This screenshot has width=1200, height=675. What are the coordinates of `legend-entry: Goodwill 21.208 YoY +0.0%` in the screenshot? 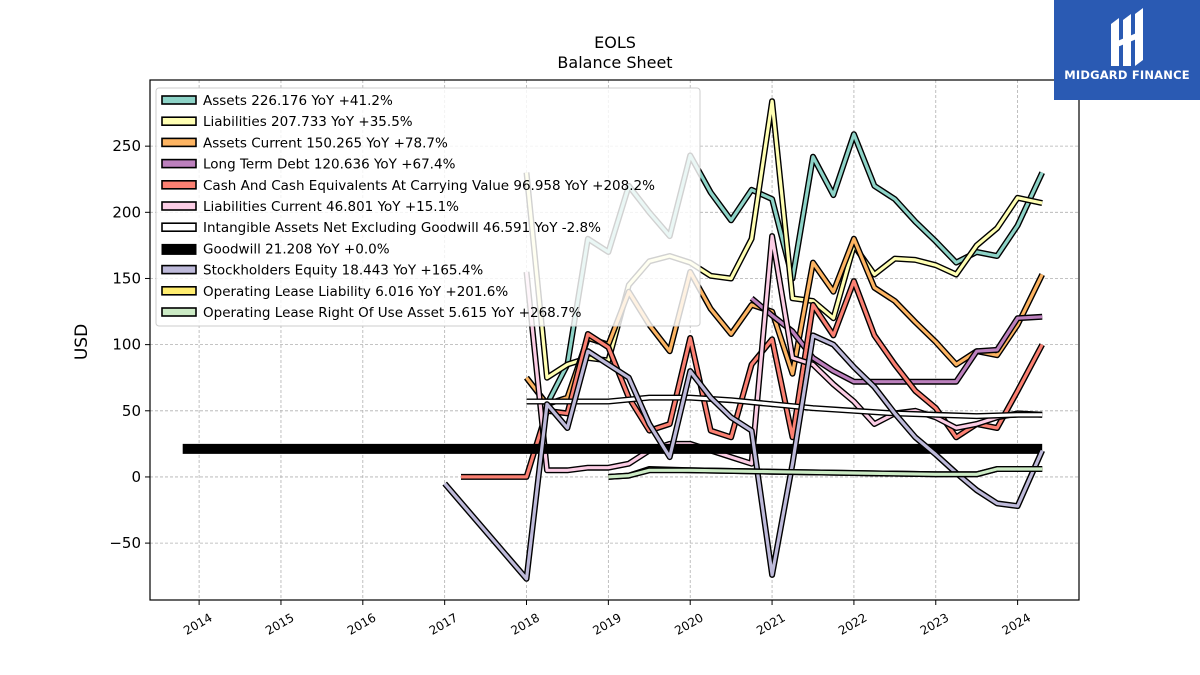 It's located at (296, 249).